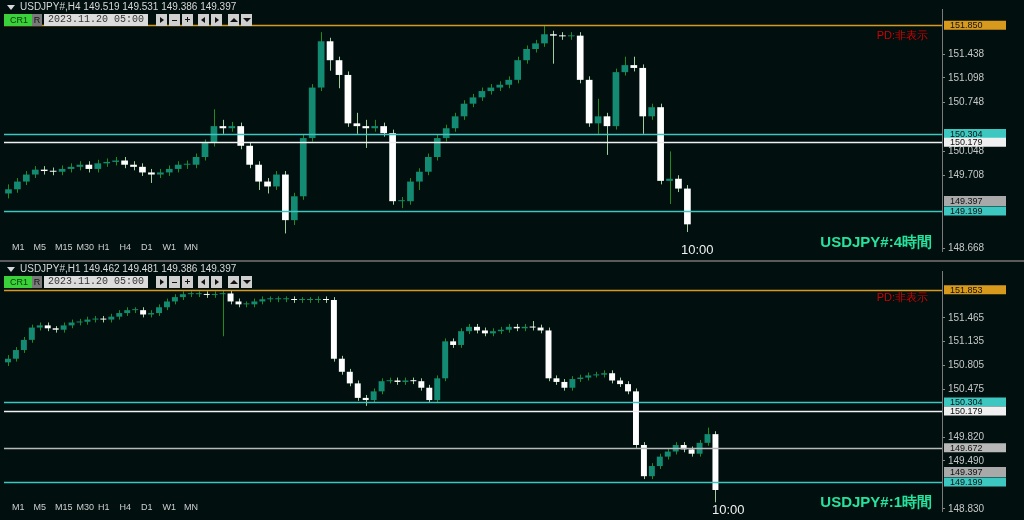 The height and width of the screenshot is (520, 1024). What do you see at coordinates (876, 241) in the screenshot?
I see `text: USDJPY#:4時間` at bounding box center [876, 241].